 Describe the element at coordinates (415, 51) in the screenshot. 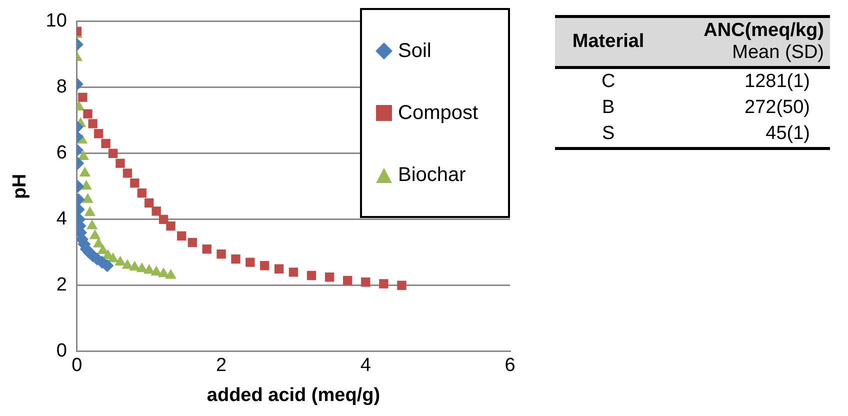

I see `legend-label: Soil` at that location.